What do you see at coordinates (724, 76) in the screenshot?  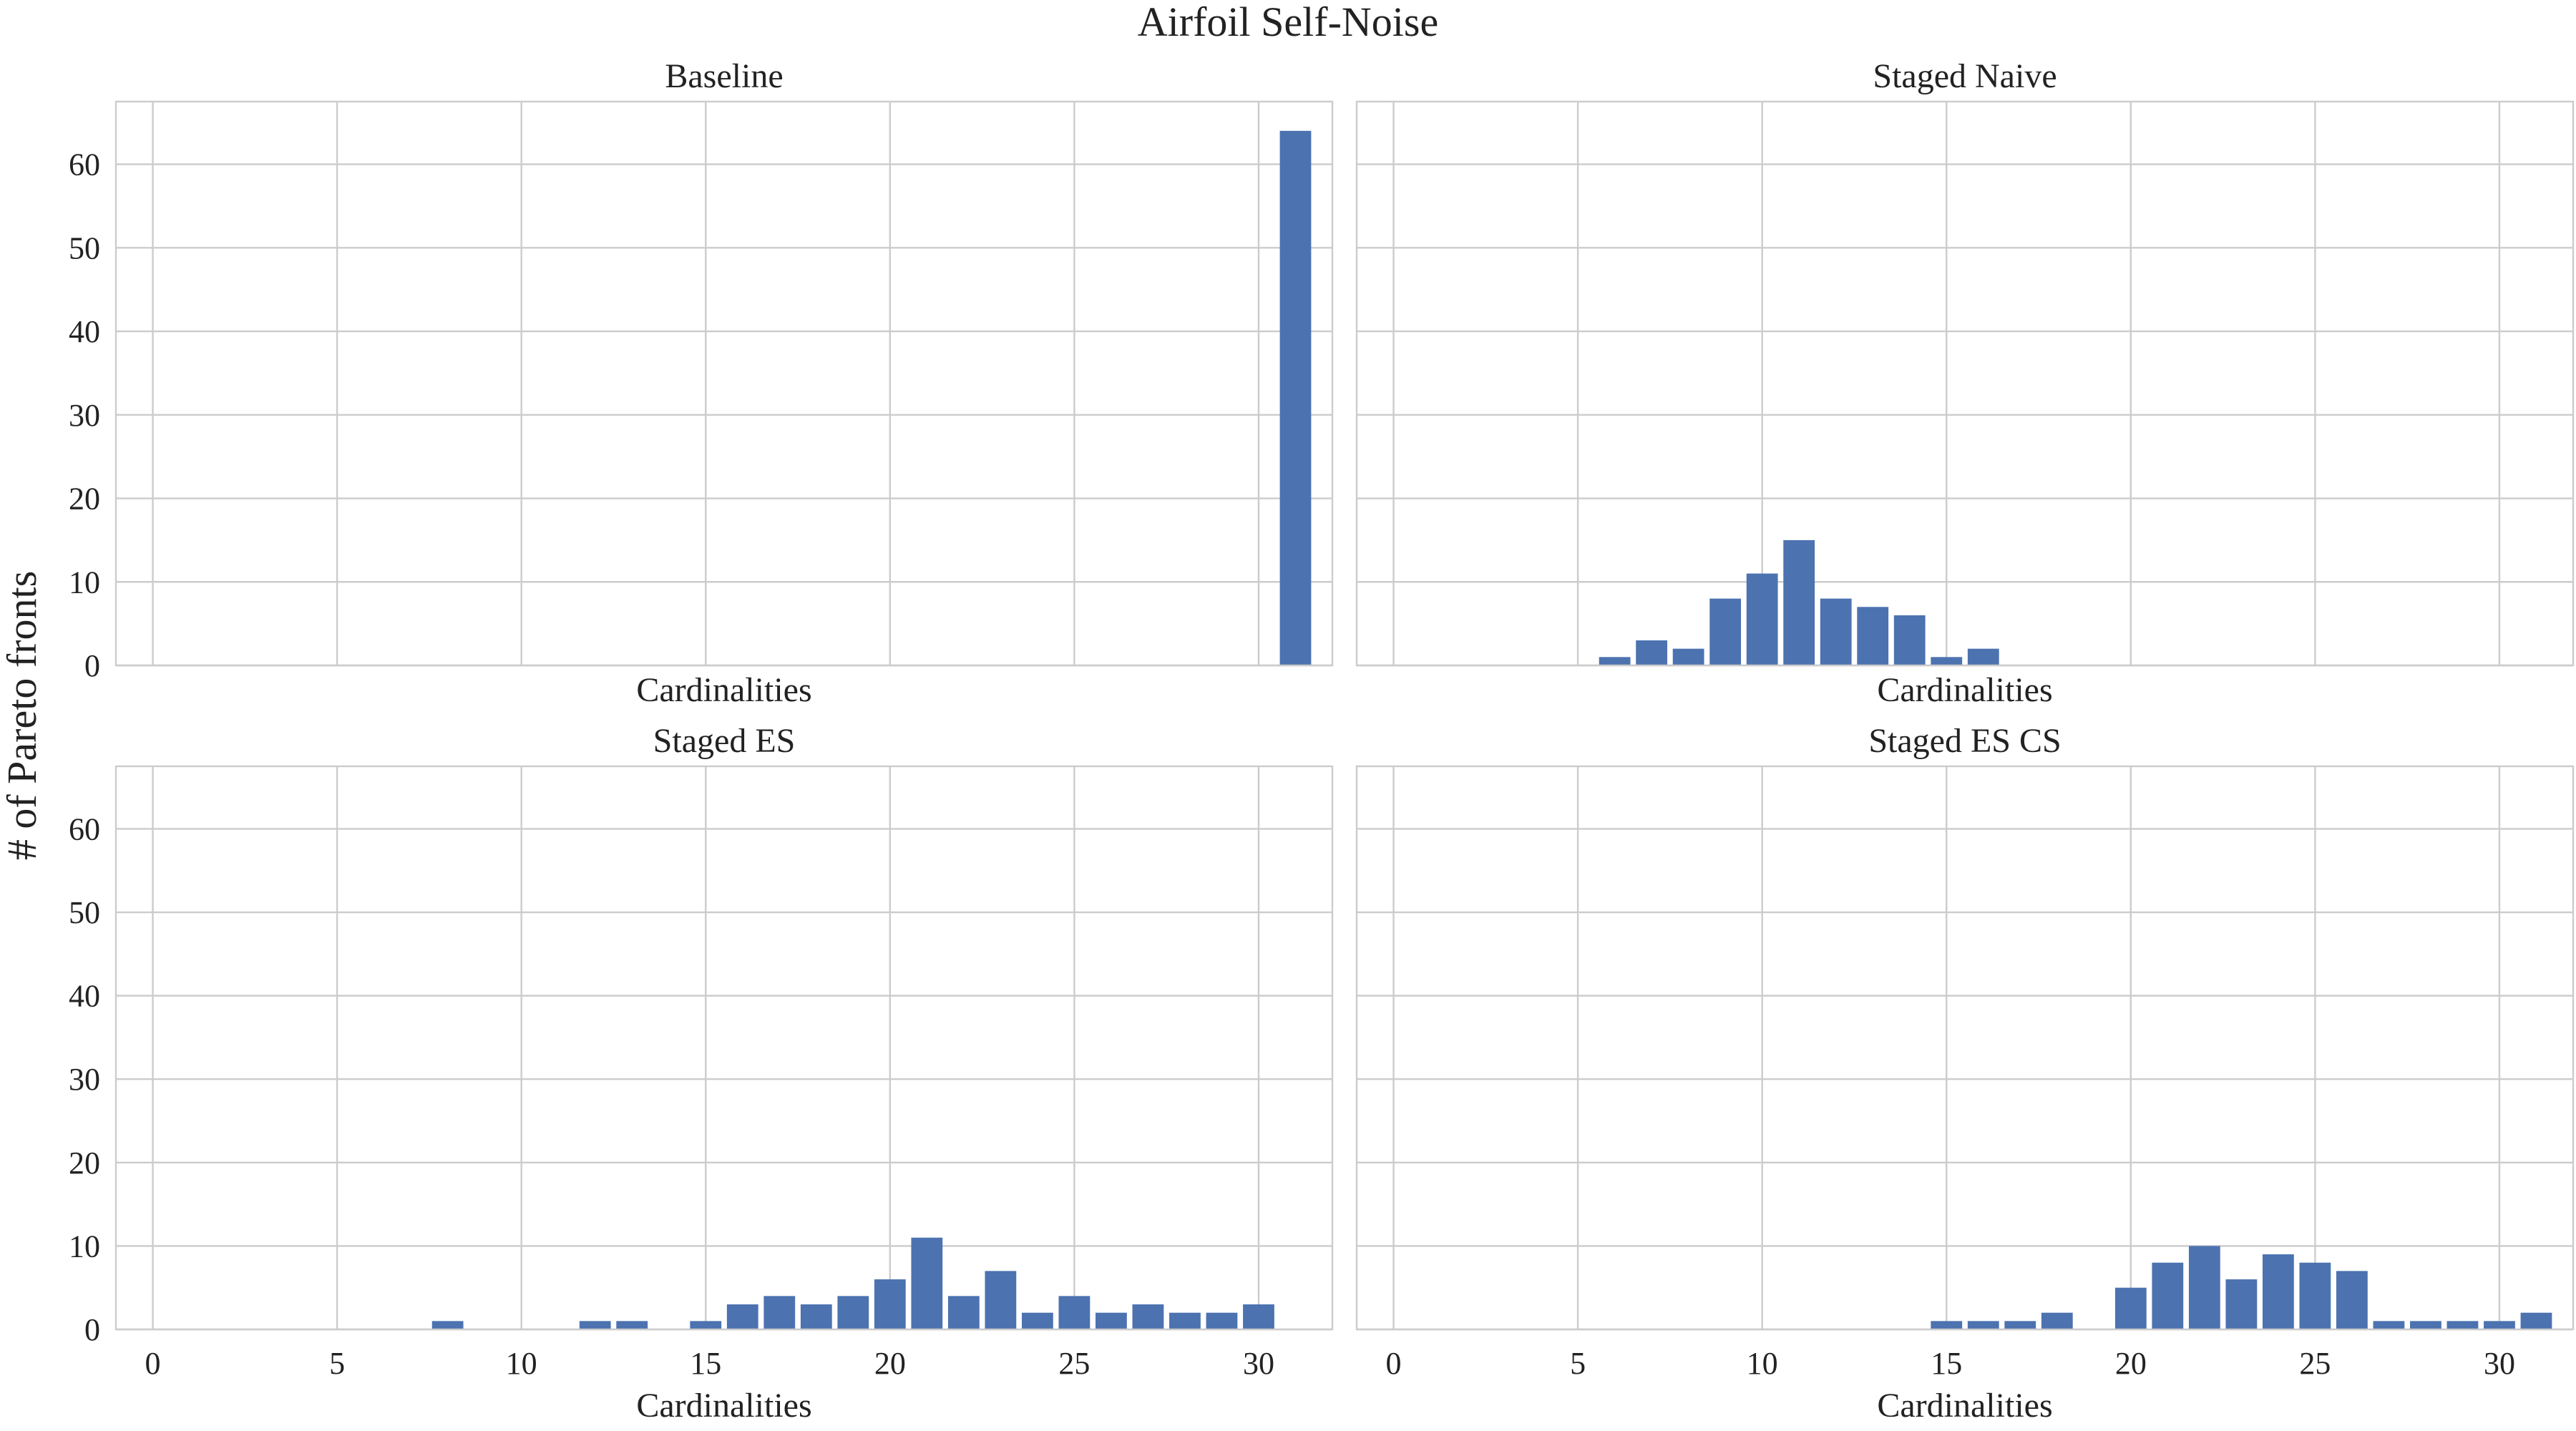 I see `subplot-title: Baseline` at bounding box center [724, 76].